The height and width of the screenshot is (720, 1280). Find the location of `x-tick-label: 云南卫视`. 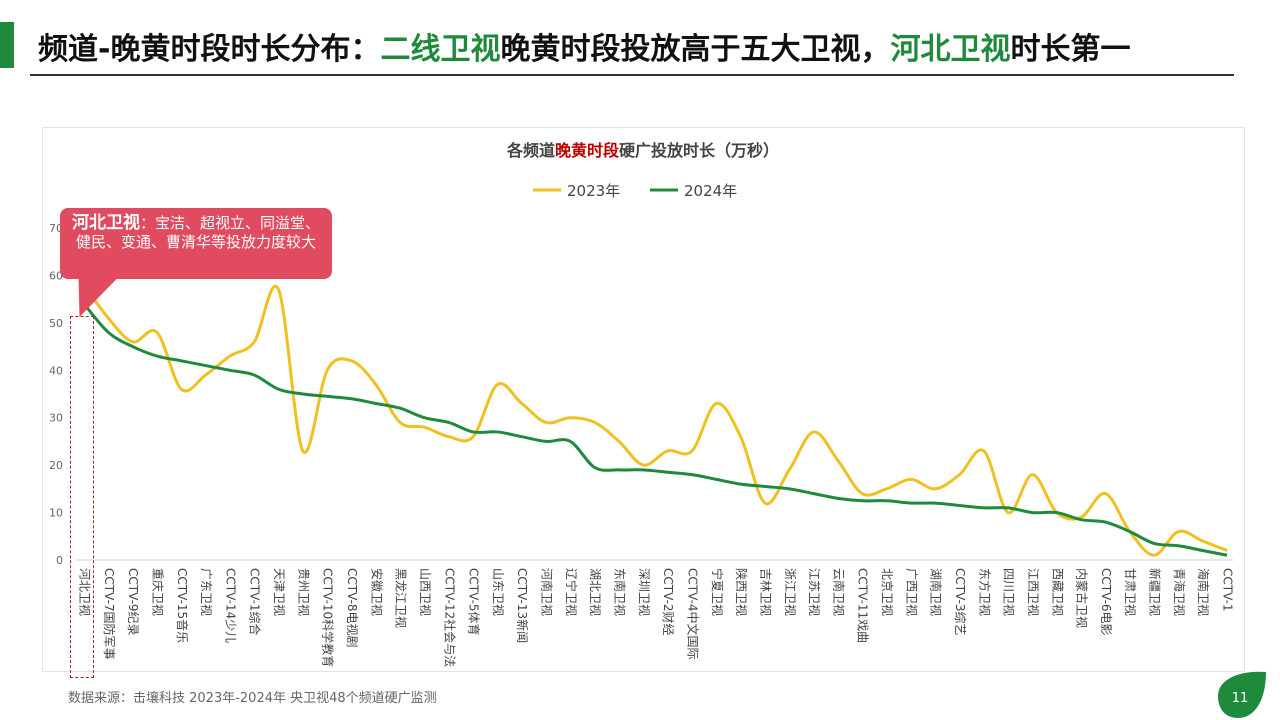

x-tick-label: 云南卫视 is located at coordinates (838, 592).